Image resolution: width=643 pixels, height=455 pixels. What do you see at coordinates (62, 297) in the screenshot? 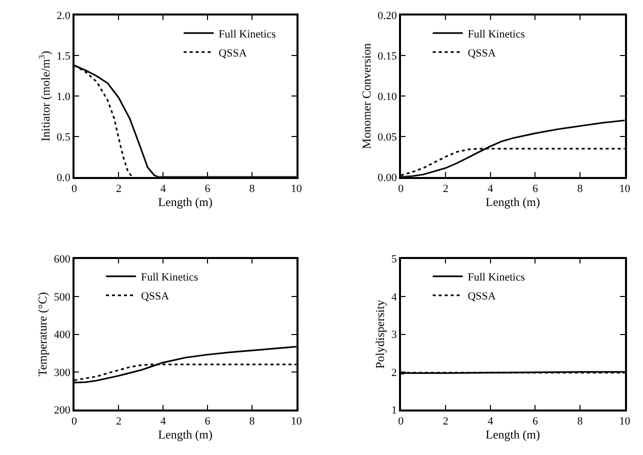
I see `y-tick-label: 500` at bounding box center [62, 297].